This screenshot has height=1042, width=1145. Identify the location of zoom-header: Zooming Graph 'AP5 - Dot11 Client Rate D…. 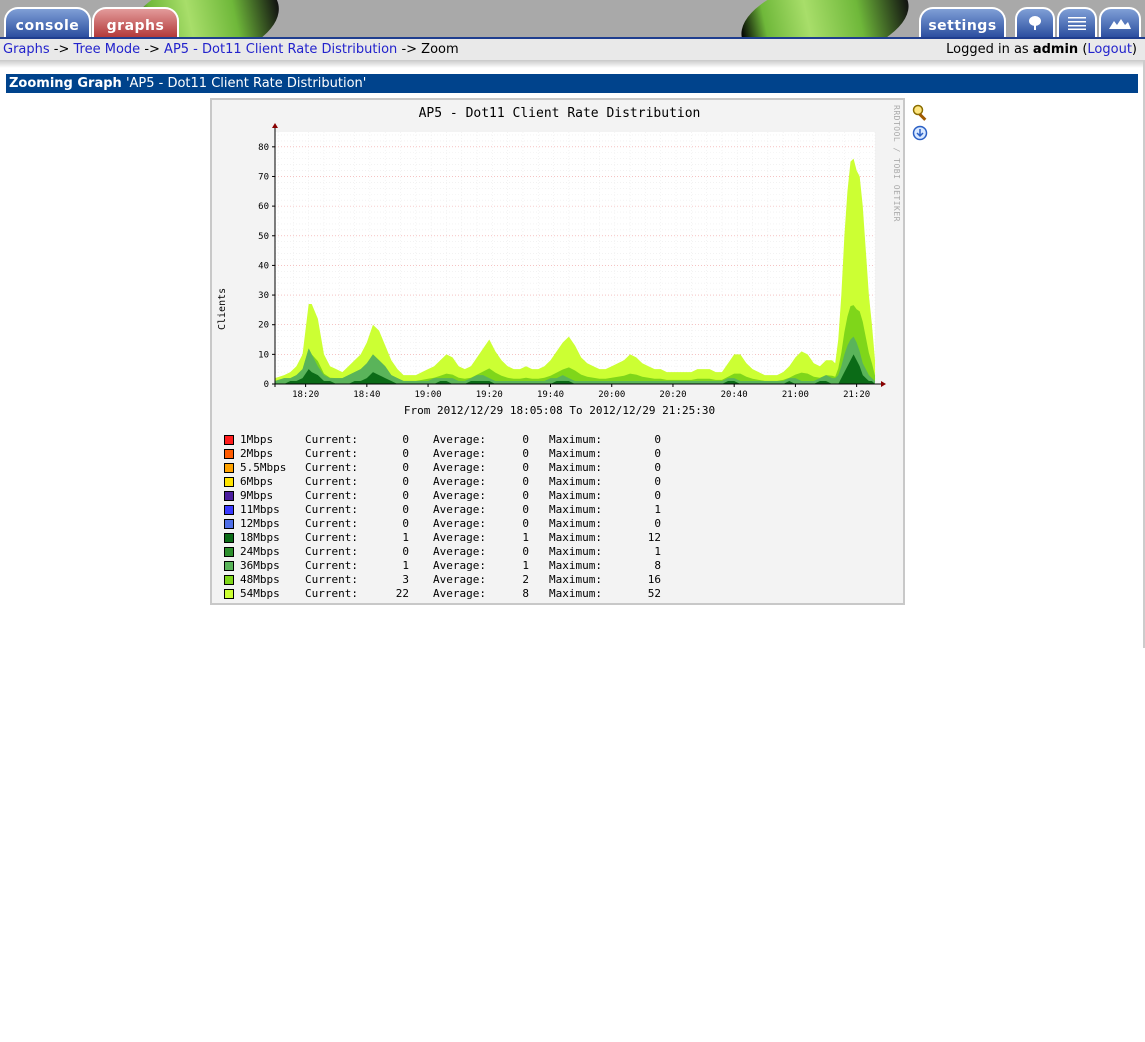
(572, 83).